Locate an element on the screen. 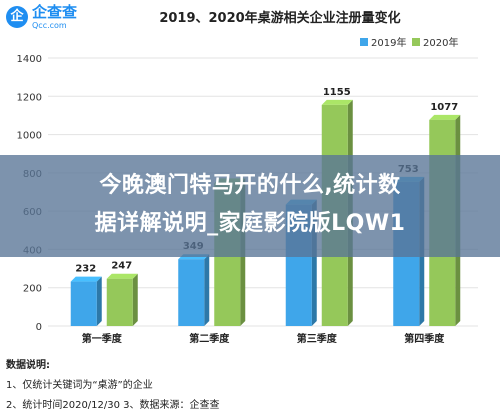 The image size is (500, 416). y-tick-label: 200 is located at coordinates (32, 289).